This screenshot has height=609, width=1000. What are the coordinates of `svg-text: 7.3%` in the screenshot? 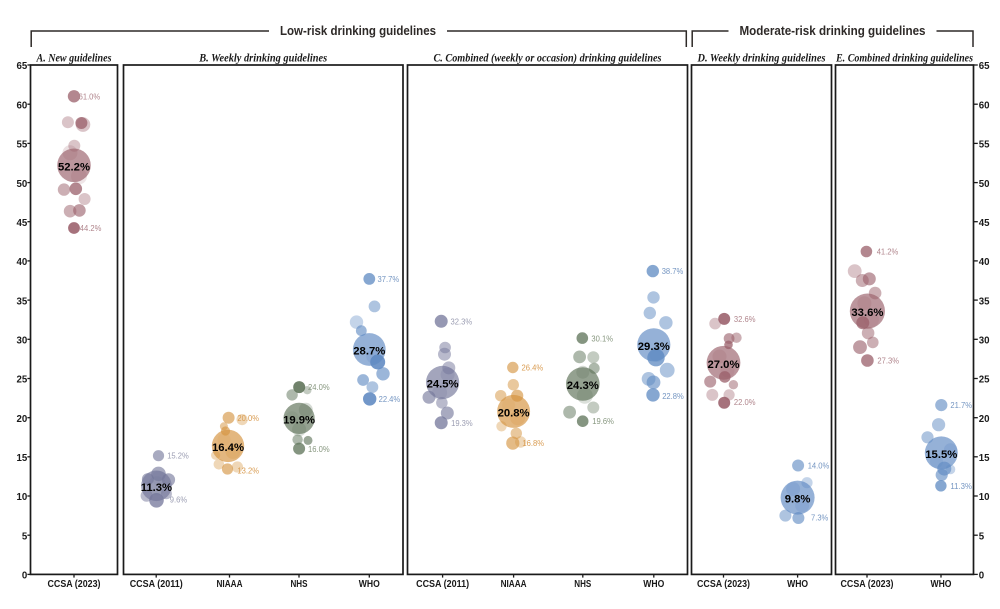 It's located at (820, 517).